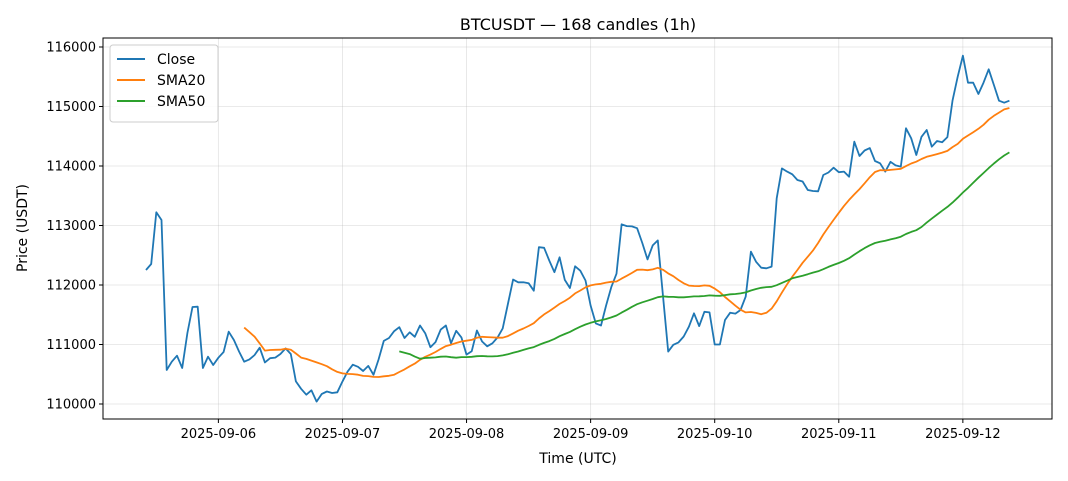  I want to click on legend-label-sma20: SMA20, so click(181, 81).